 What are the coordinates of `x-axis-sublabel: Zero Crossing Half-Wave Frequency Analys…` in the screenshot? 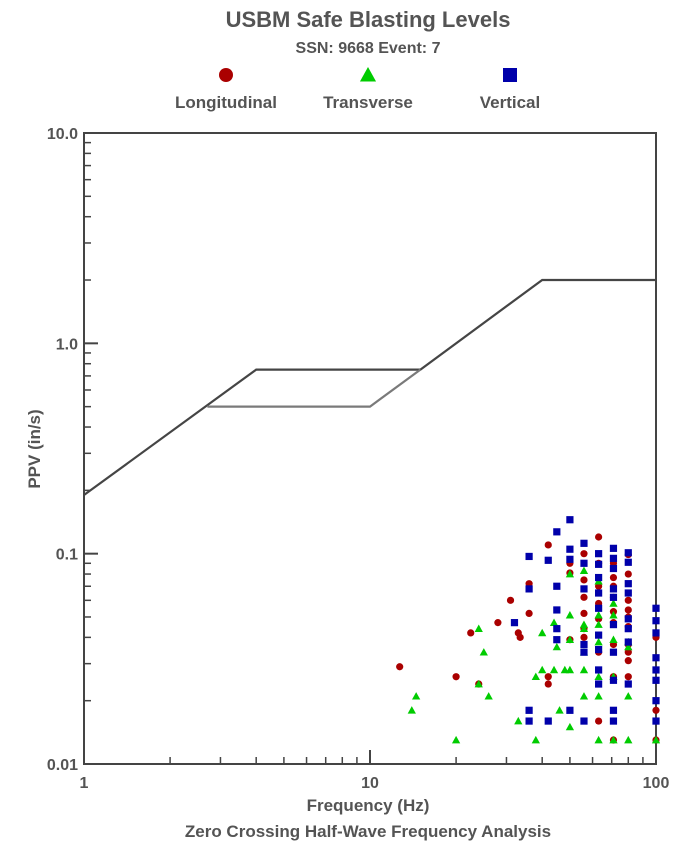 It's located at (368, 831).